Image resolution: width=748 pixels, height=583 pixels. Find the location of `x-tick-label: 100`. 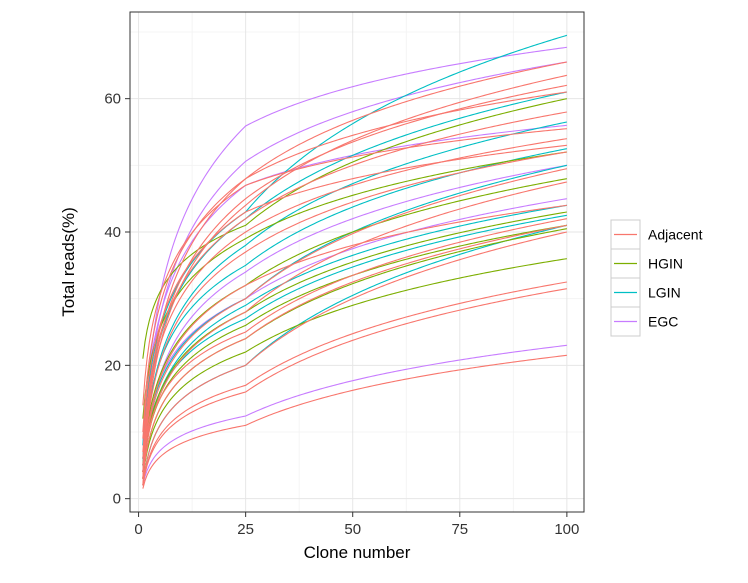

x-tick-label: 100 is located at coordinates (566, 529).